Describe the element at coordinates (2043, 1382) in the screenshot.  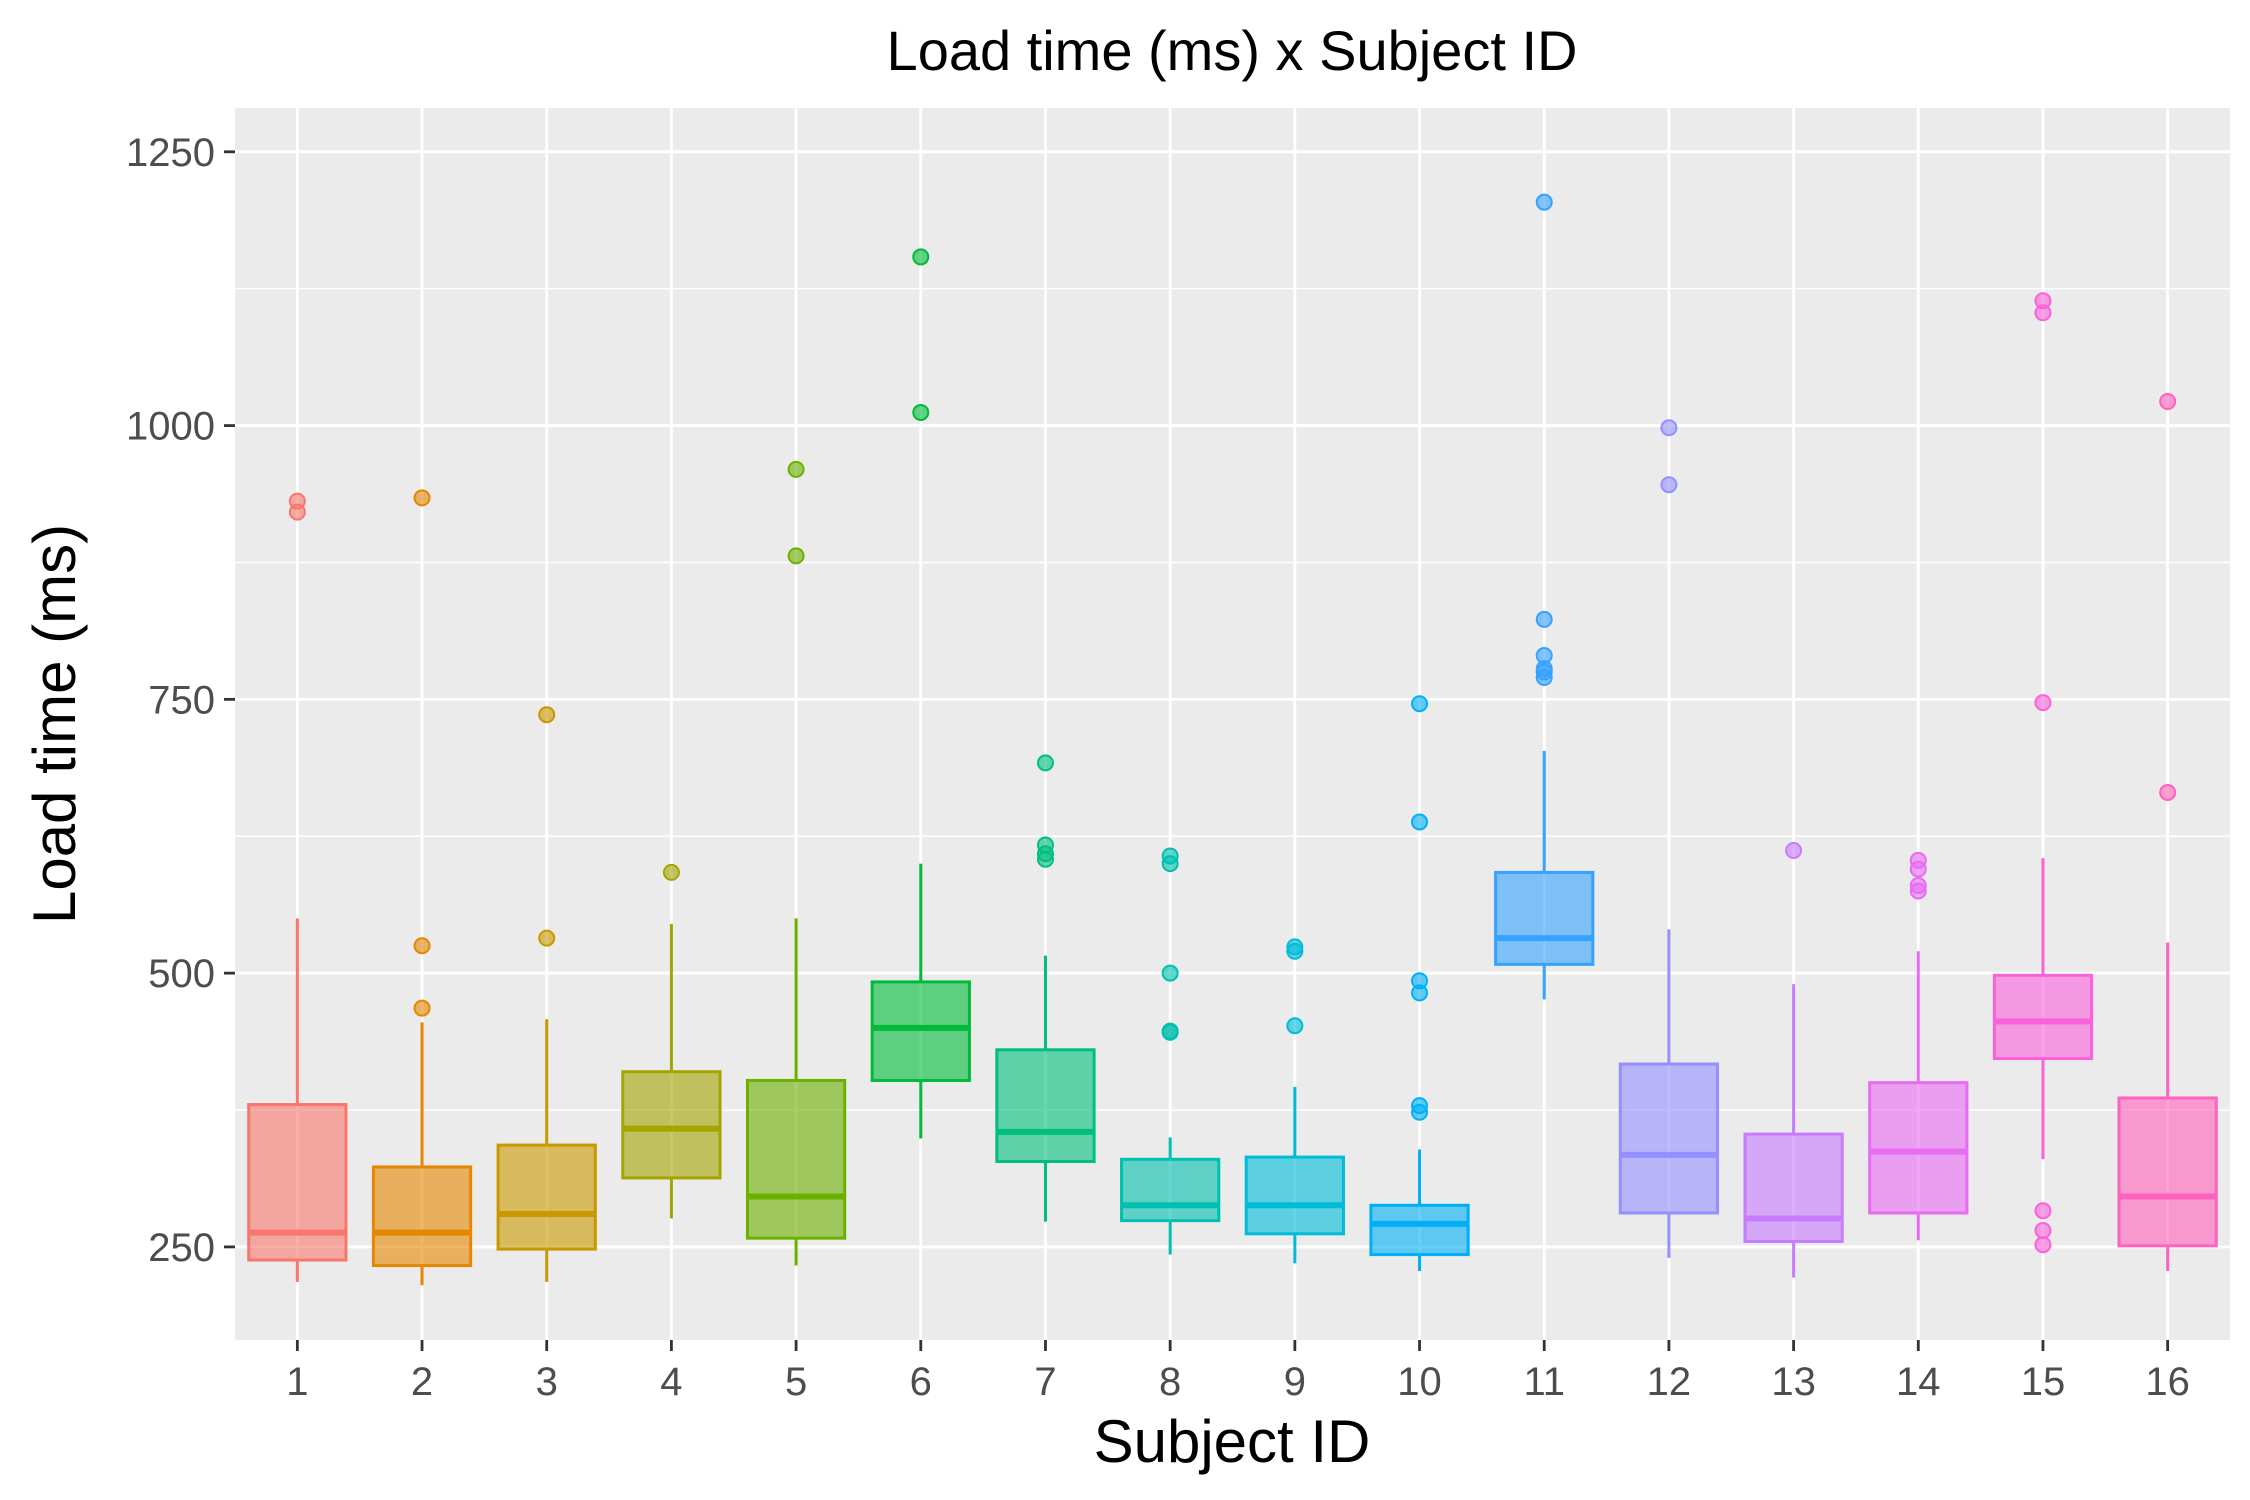
I see `x-tick-label: 15` at that location.